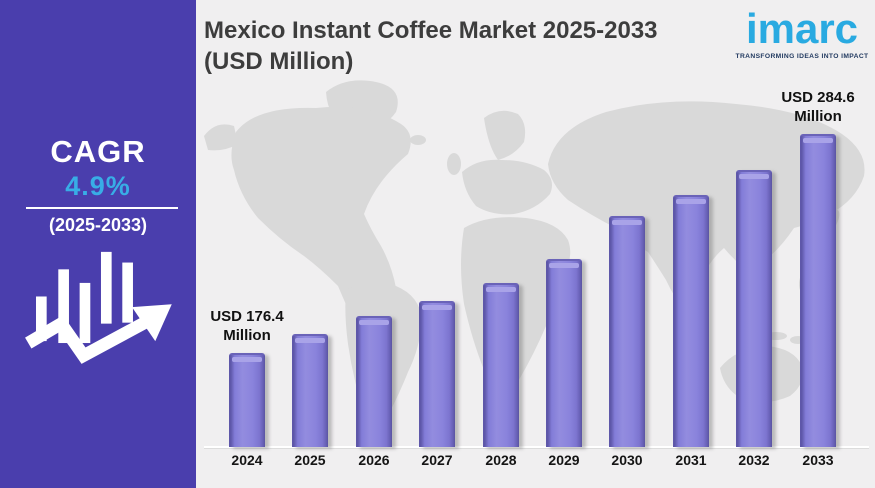 Image resolution: width=875 pixels, height=488 pixels. Describe the element at coordinates (98, 186) in the screenshot. I see `cagr-value: 4.9%` at that location.